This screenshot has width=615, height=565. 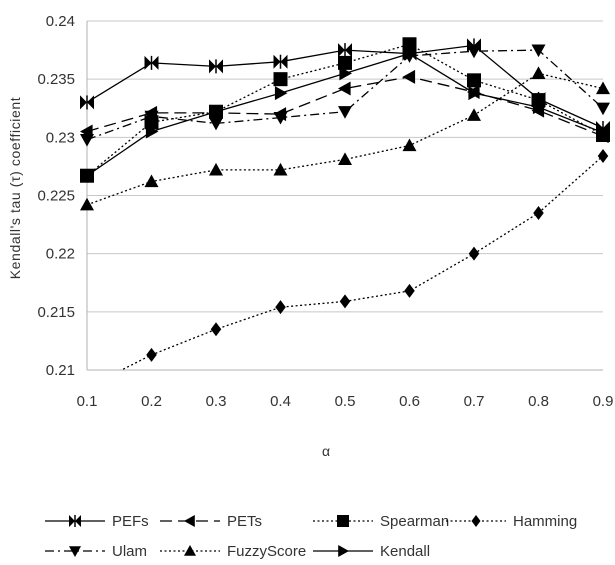 I want to click on legend-item-fuzzyscore: FuzzyScore, so click(x=233, y=551).